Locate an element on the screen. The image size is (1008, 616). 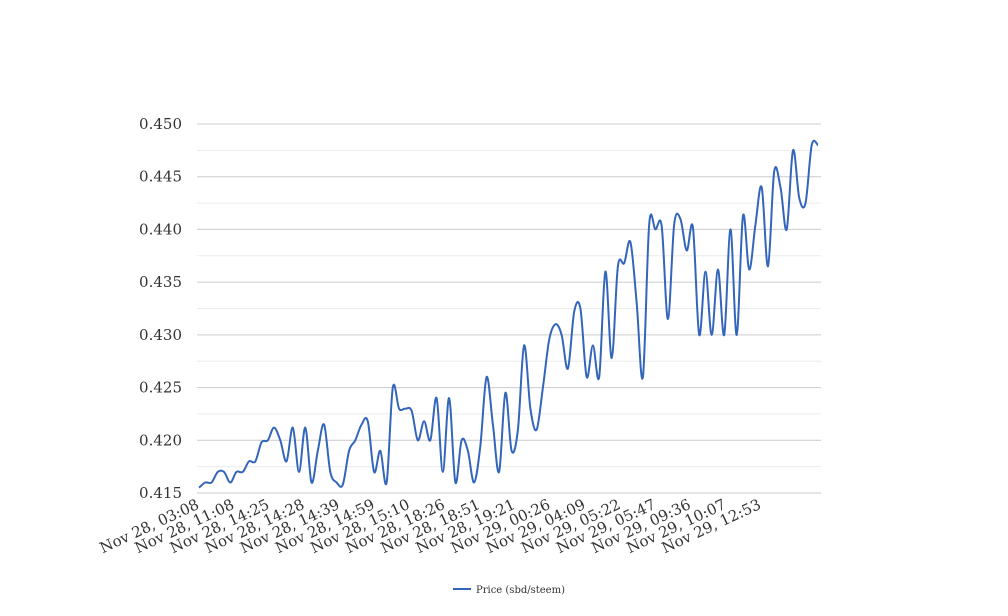
y-tick-label: 0.435 is located at coordinates (160, 282).